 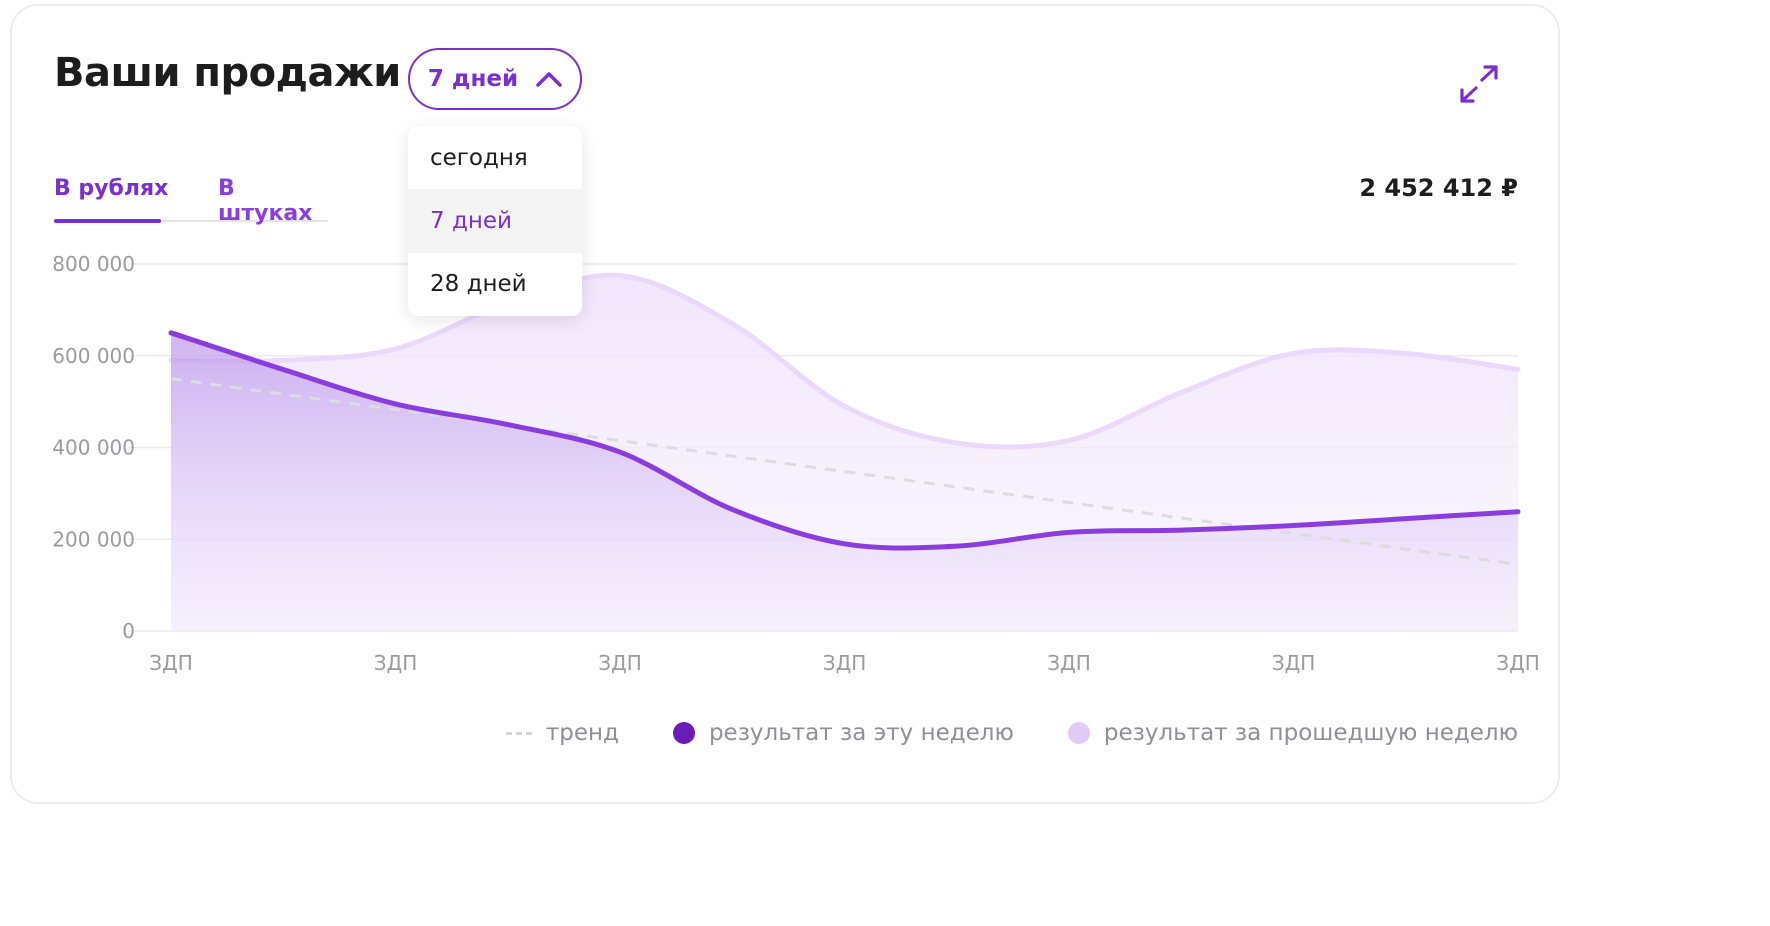 What do you see at coordinates (518, 733) in the screenshot?
I see `trend-dash-swatch` at bounding box center [518, 733].